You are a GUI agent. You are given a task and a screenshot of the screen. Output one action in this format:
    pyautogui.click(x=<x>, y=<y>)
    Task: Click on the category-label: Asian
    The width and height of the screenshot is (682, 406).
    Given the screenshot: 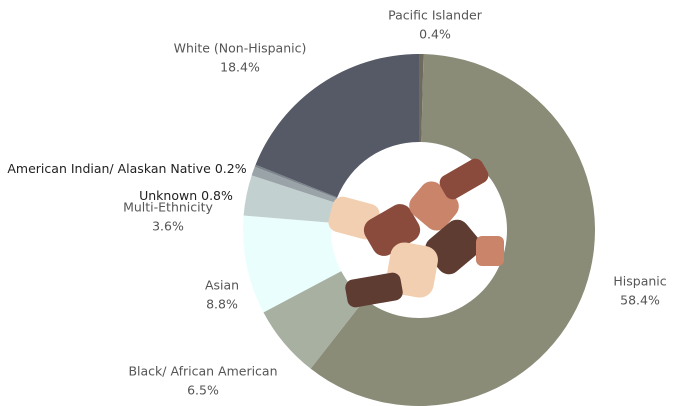 What is the action you would take?
    pyautogui.click(x=222, y=285)
    